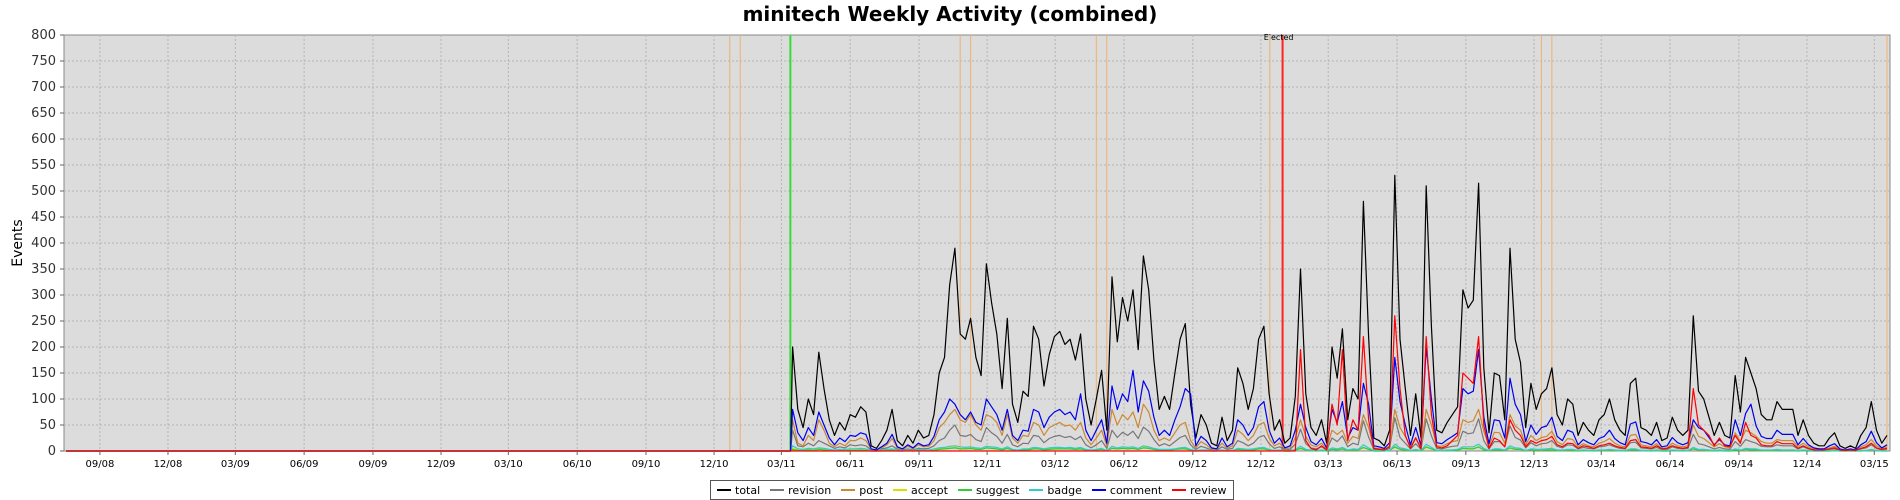 The height and width of the screenshot is (500, 1900). What do you see at coordinates (18, 242) in the screenshot?
I see `y-axis-label: Events` at bounding box center [18, 242].